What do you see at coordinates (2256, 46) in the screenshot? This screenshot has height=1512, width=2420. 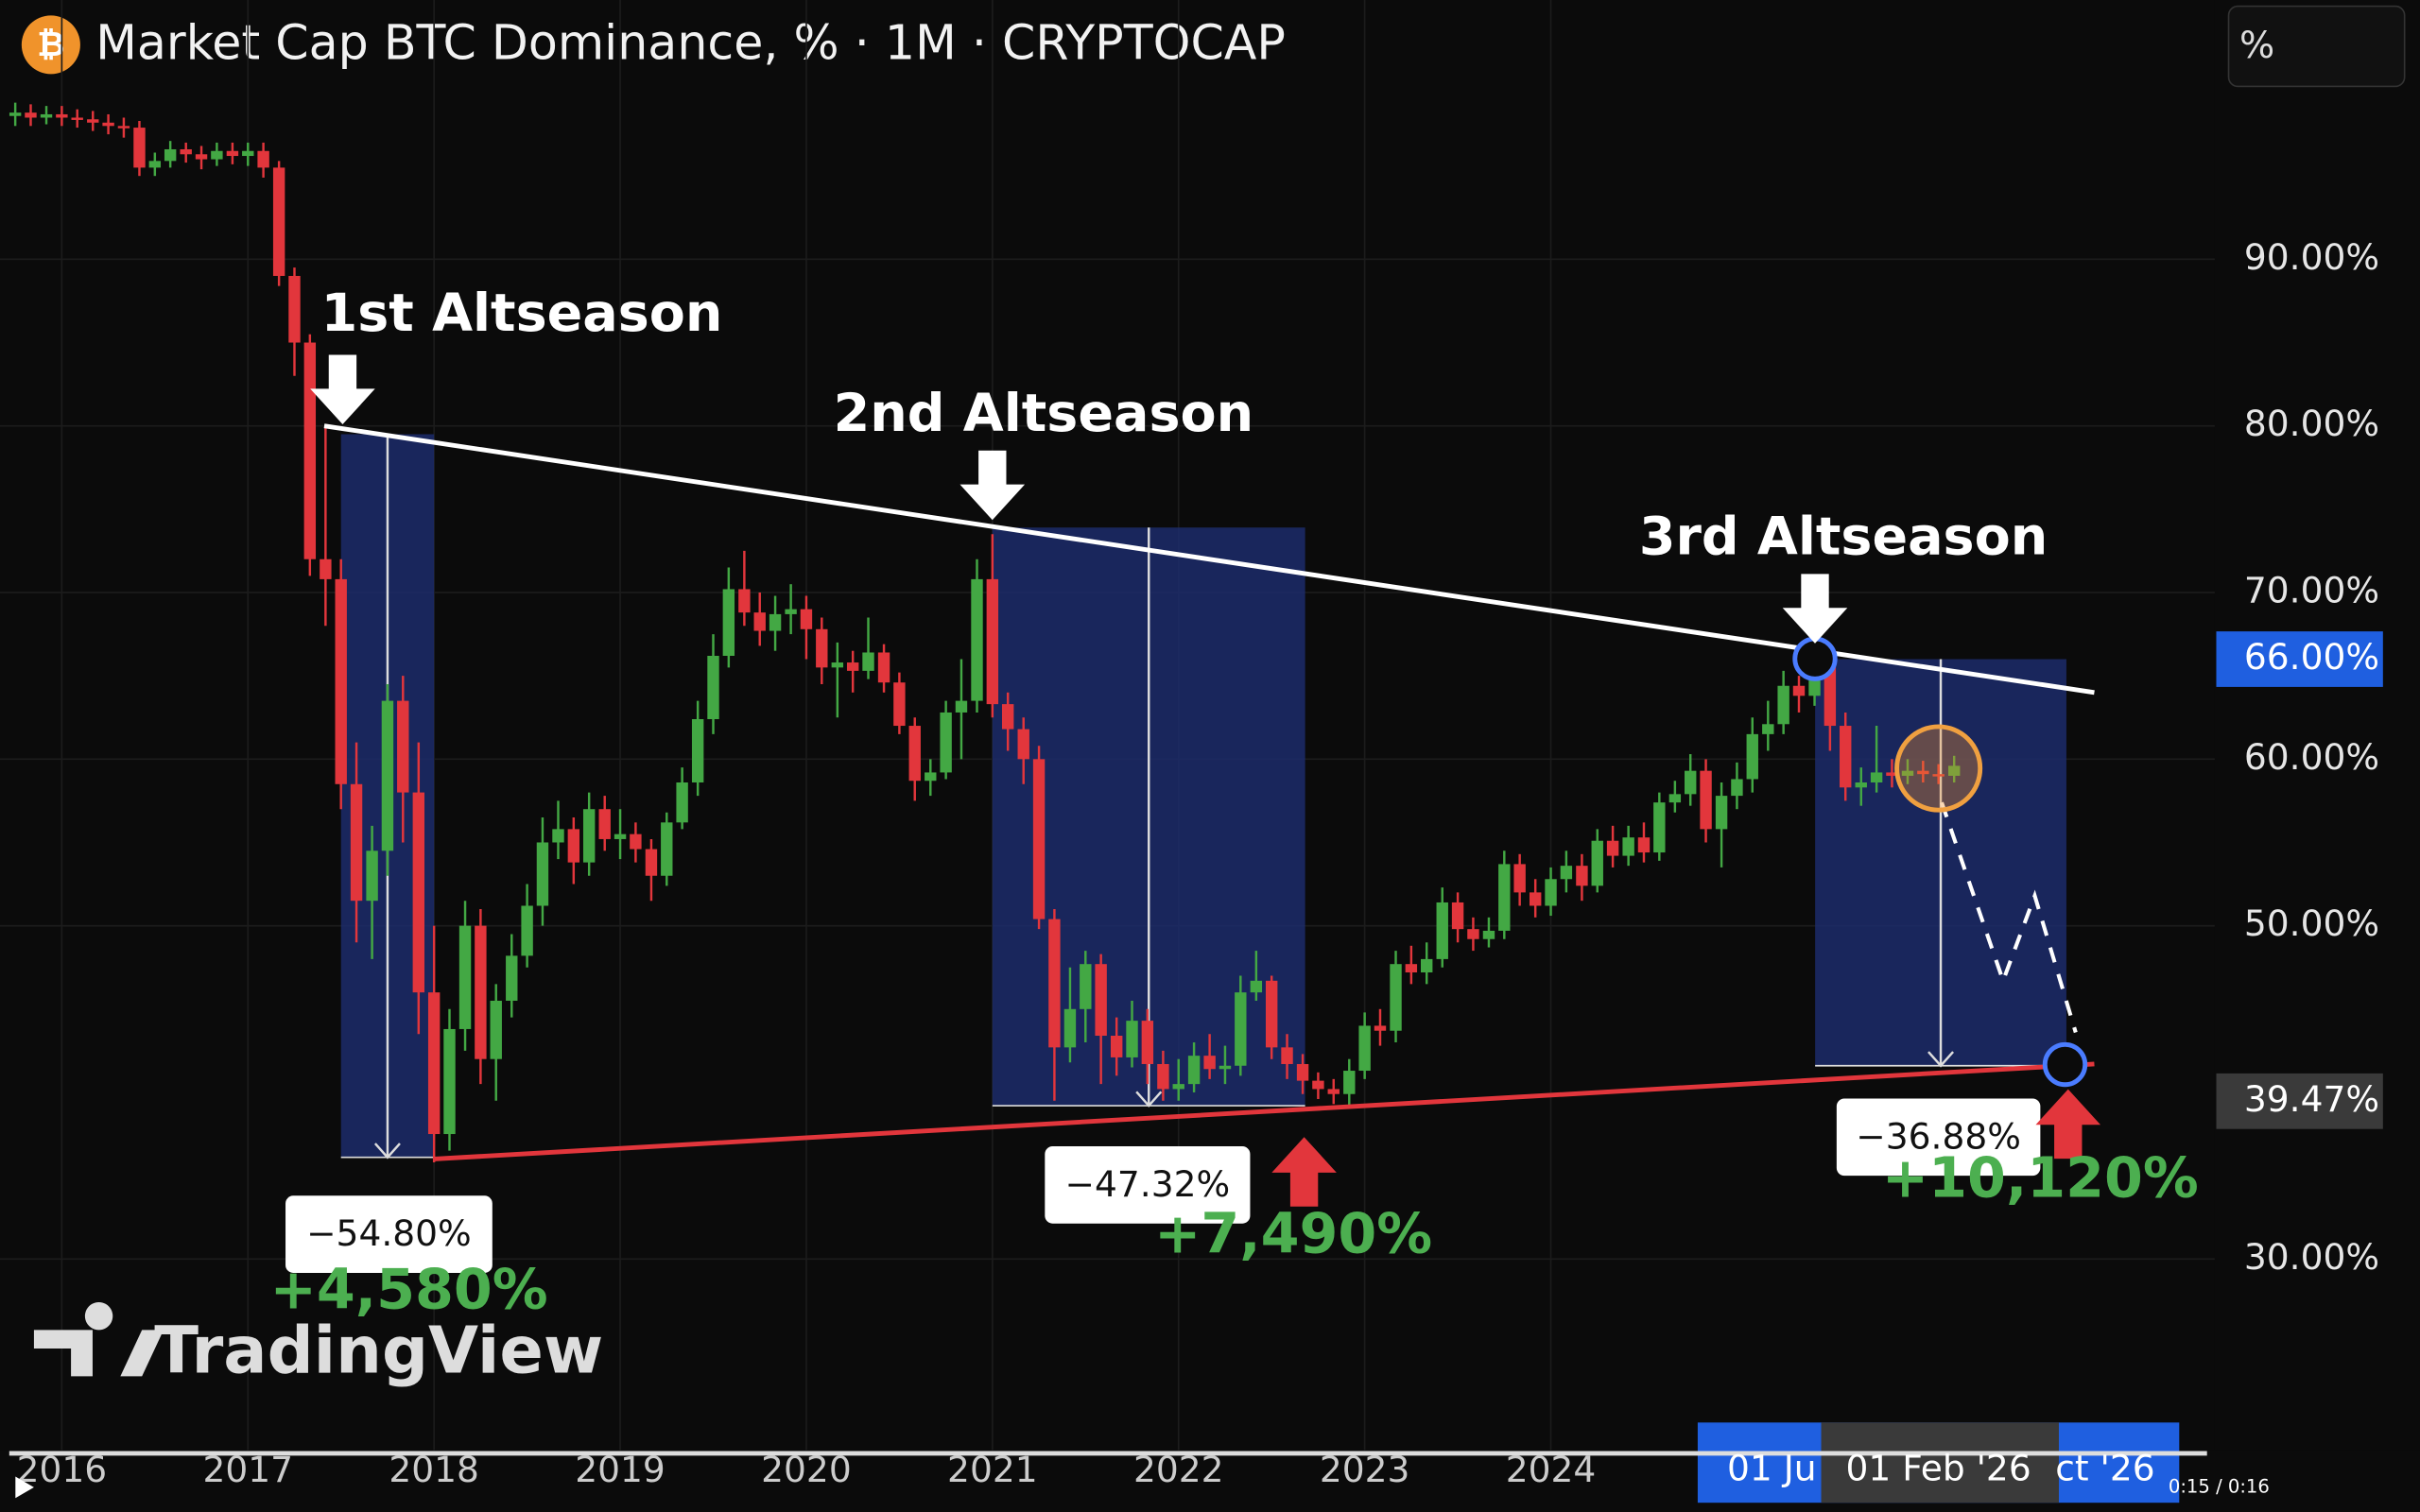 I see `scale-button-label: %` at bounding box center [2256, 46].